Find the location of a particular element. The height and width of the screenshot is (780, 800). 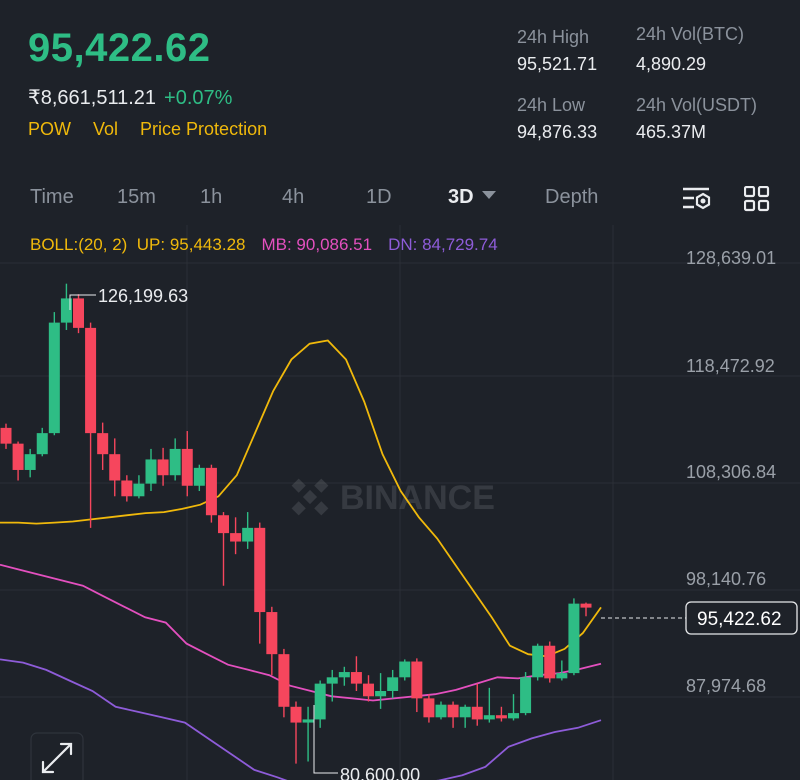

expand-chart-button is located at coordinates (57, 756).